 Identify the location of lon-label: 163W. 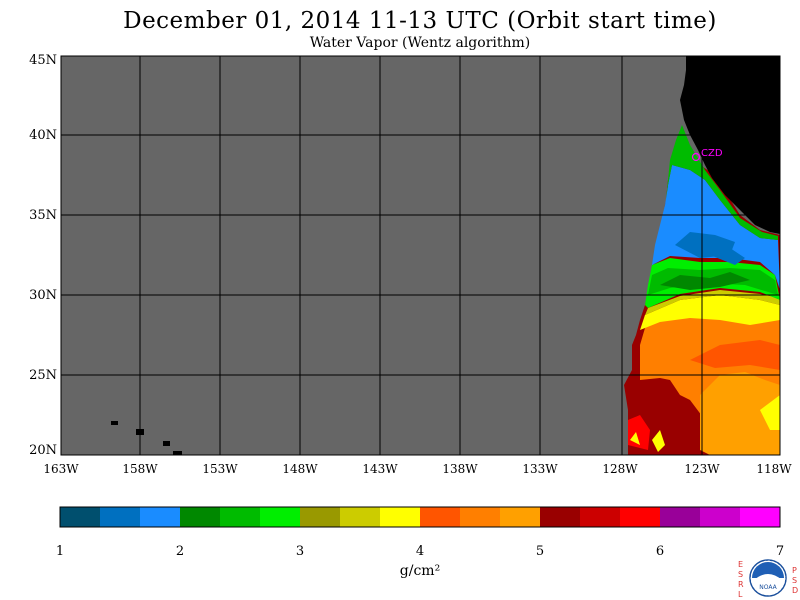
(61, 469).